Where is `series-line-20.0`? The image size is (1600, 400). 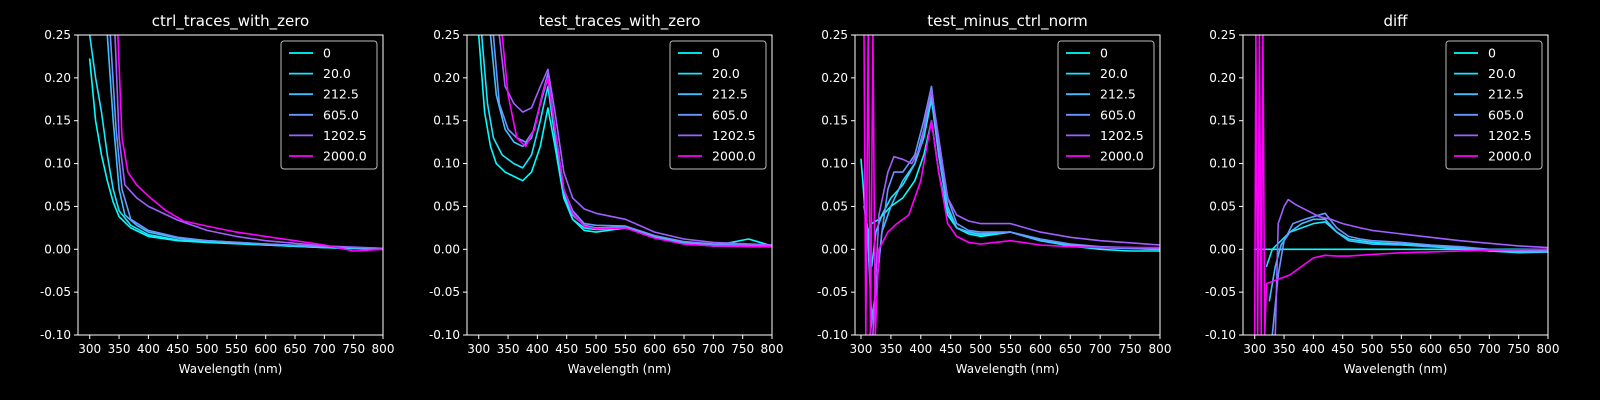 series-line-20.0 is located at coordinates (235, 143).